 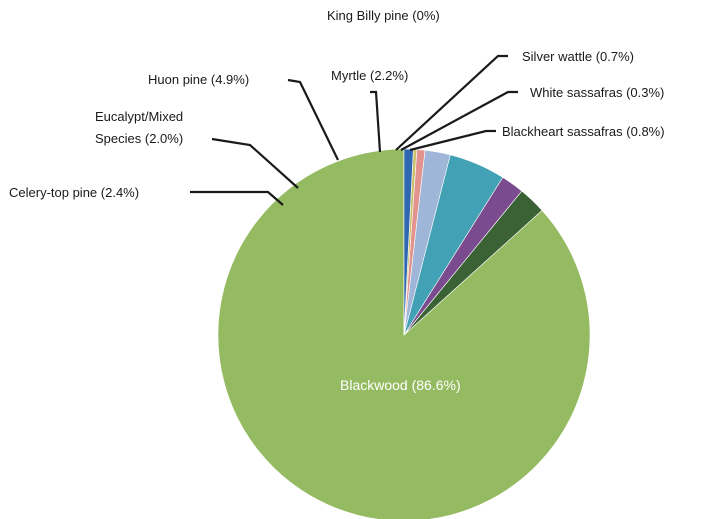 What do you see at coordinates (139, 138) in the screenshot?
I see `label-eucalypt-line2: Species (2.0%)` at bounding box center [139, 138].